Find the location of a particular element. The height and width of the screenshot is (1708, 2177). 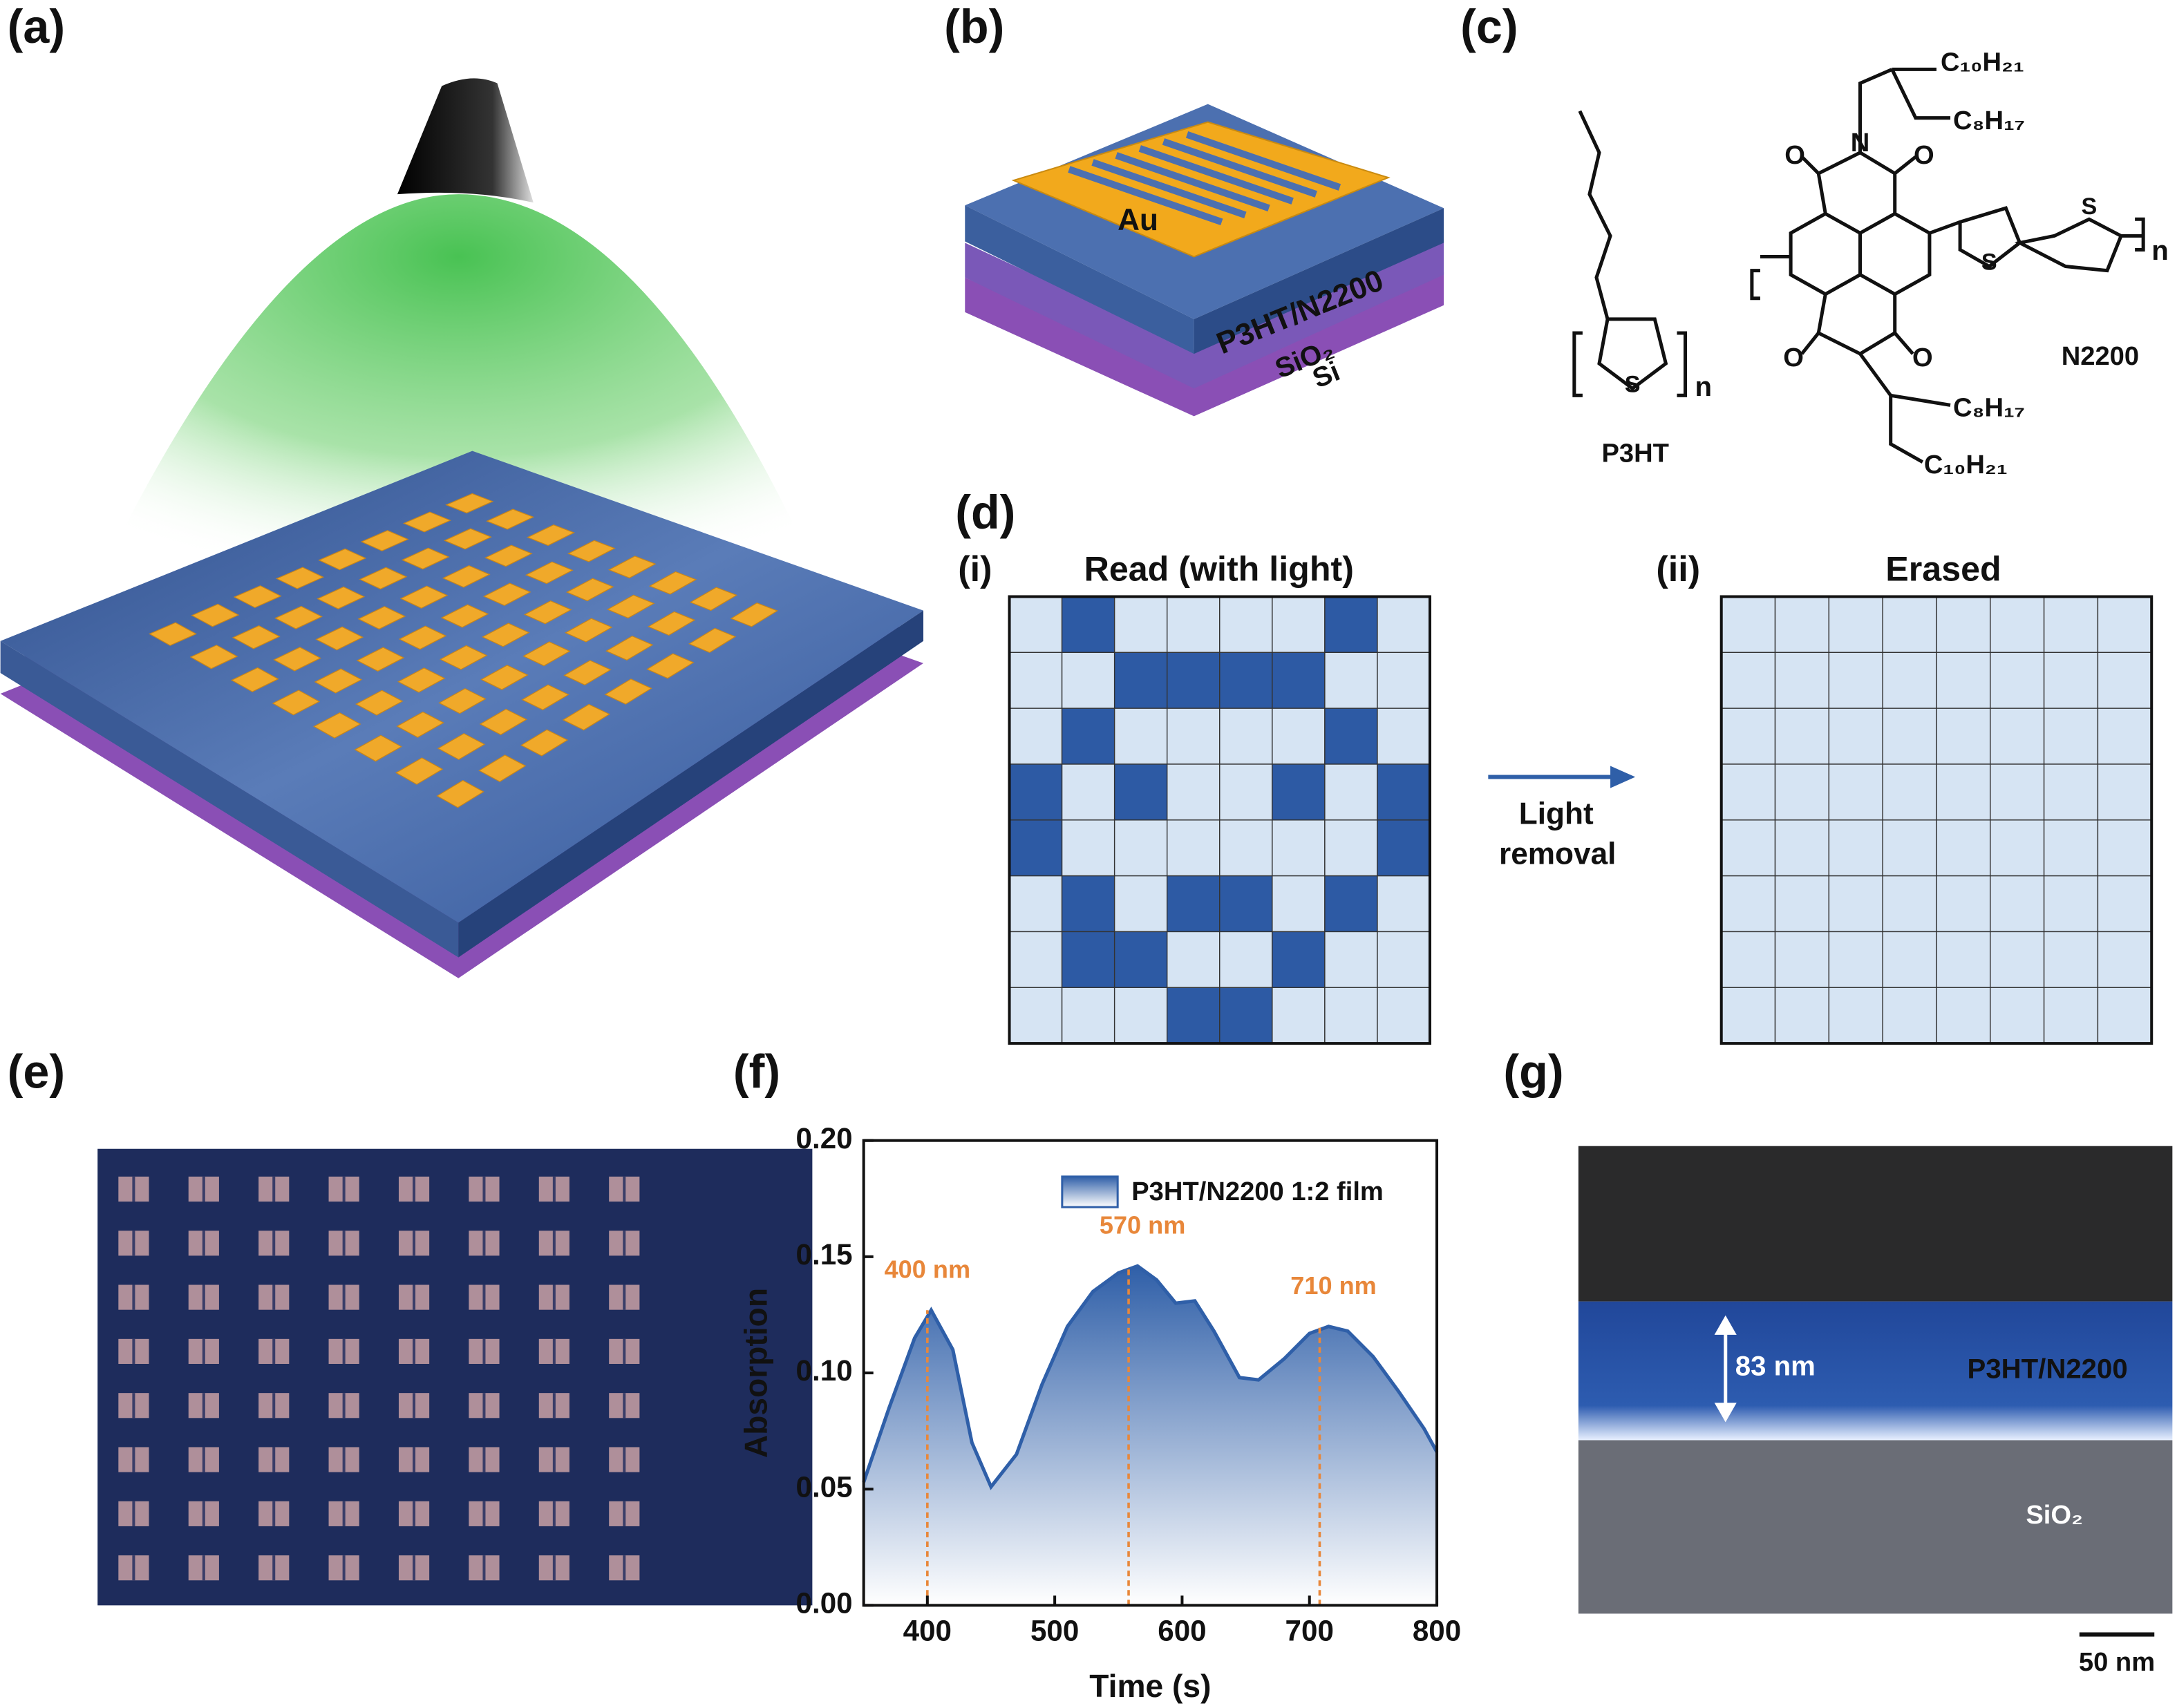

x-tick-label: 800 is located at coordinates (1437, 1631).